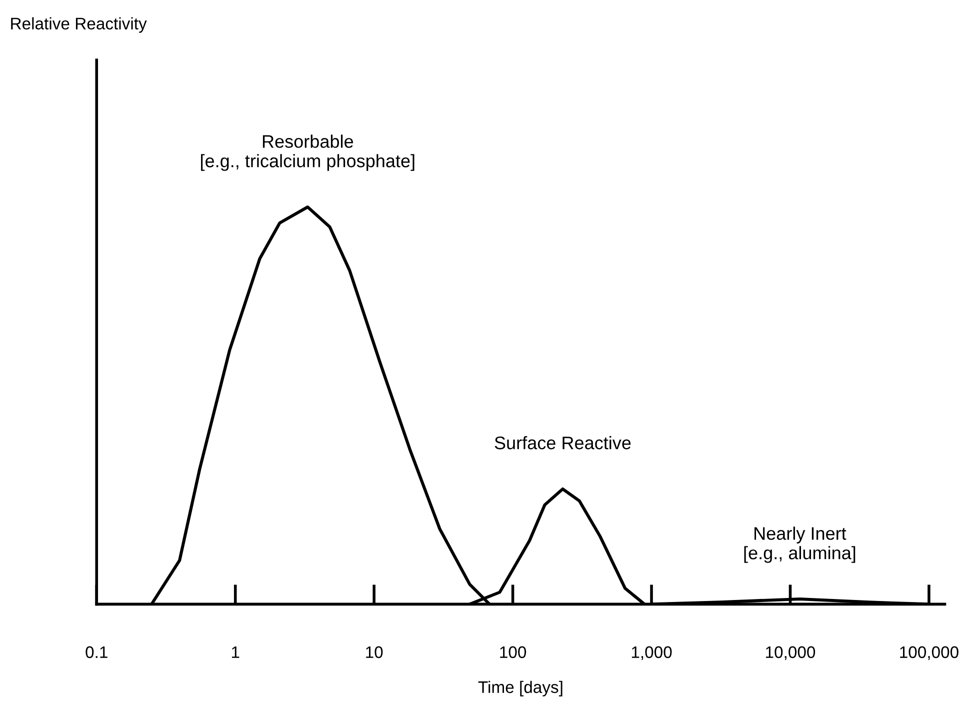  Describe the element at coordinates (652, 653) in the screenshot. I see `x-tick-label: 1,000` at that location.